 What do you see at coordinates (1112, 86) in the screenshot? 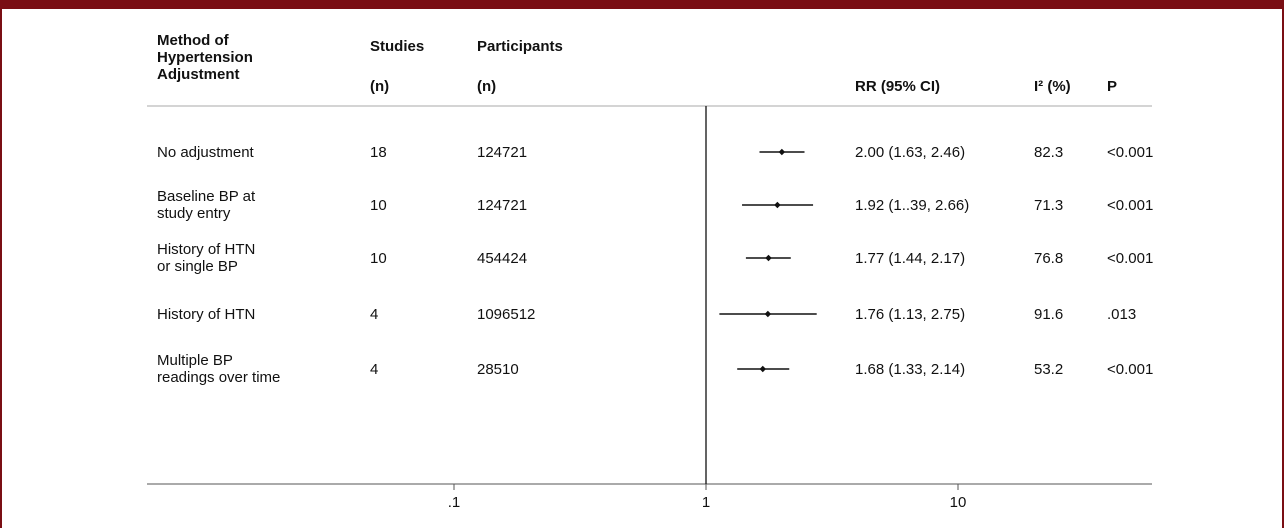
I see `header-p: P` at bounding box center [1112, 86].